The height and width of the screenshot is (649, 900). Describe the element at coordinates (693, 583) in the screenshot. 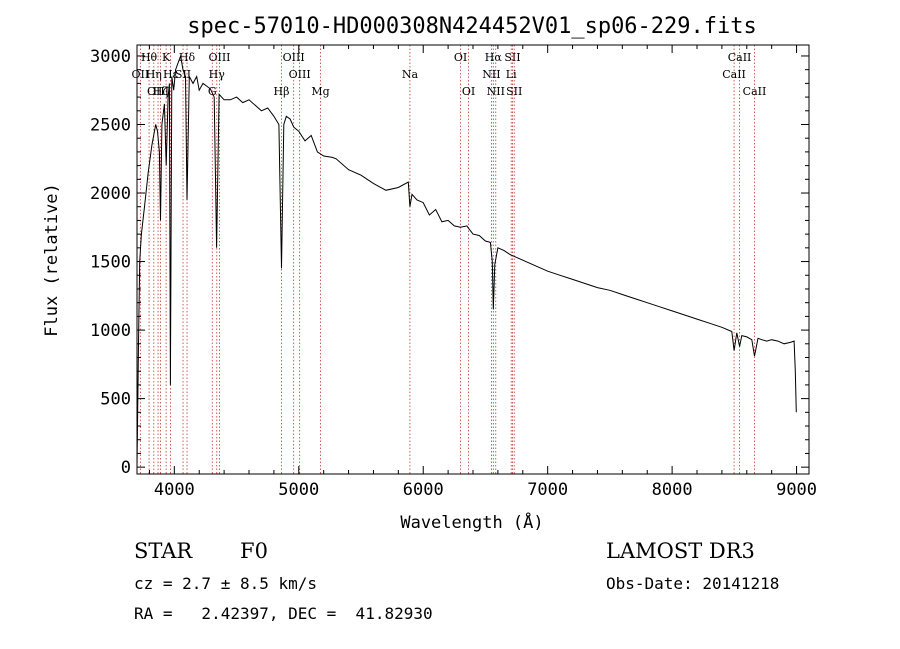

I see `observation-date: Obs-Date: 20141218` at that location.